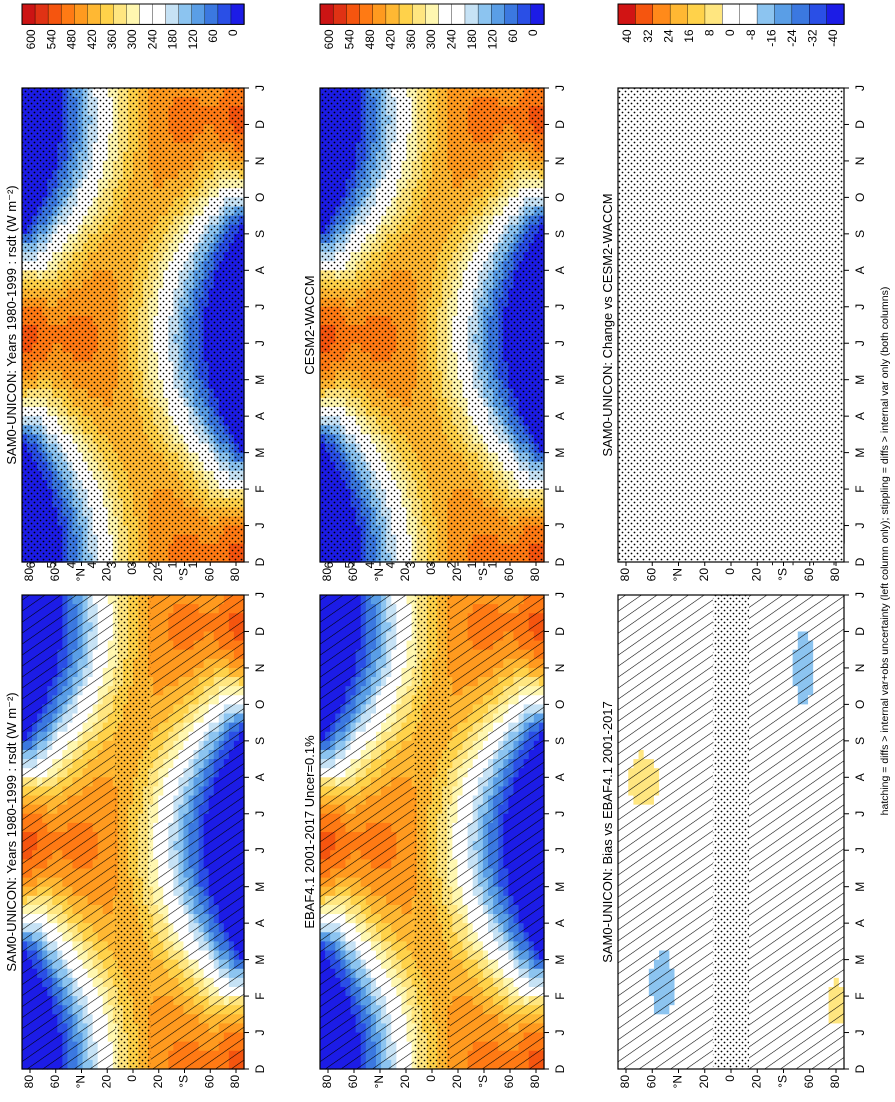 Image resolution: width=895 pixels, height=1102 pixels. What do you see at coordinates (309, 832) in the screenshot?
I see `panel-title: EBAF4.1 2001-2017 Uncer=0.1%` at bounding box center [309, 832].